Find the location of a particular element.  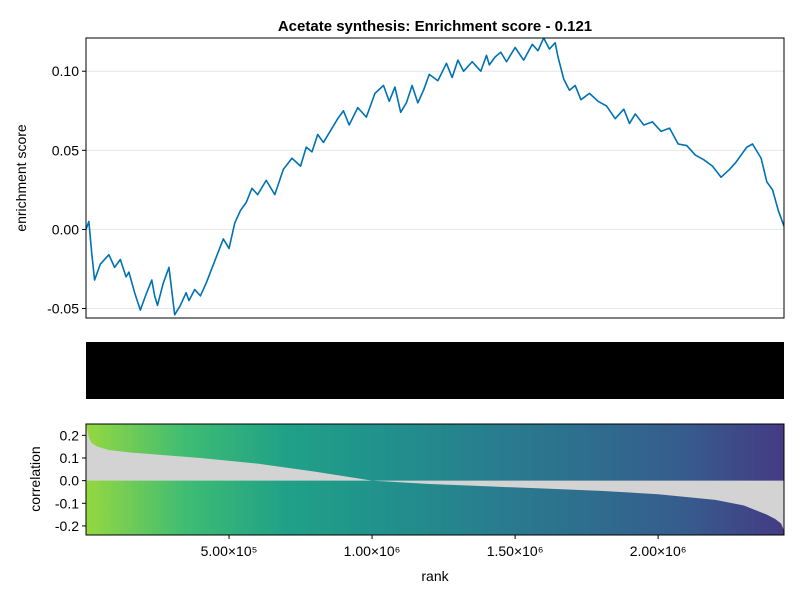

bottom-y-tick-label: -0.1 is located at coordinates (67, 503).